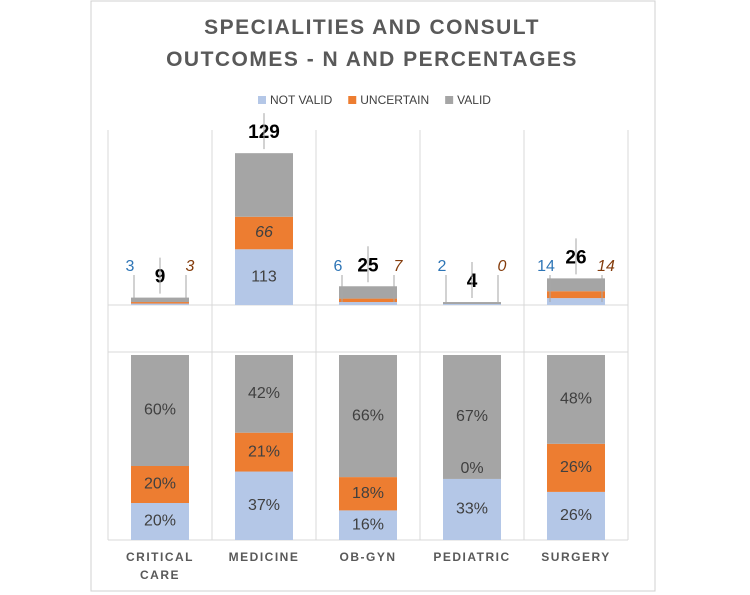 This screenshot has width=750, height=595. I want to click on data-label: 21%, so click(264, 451).